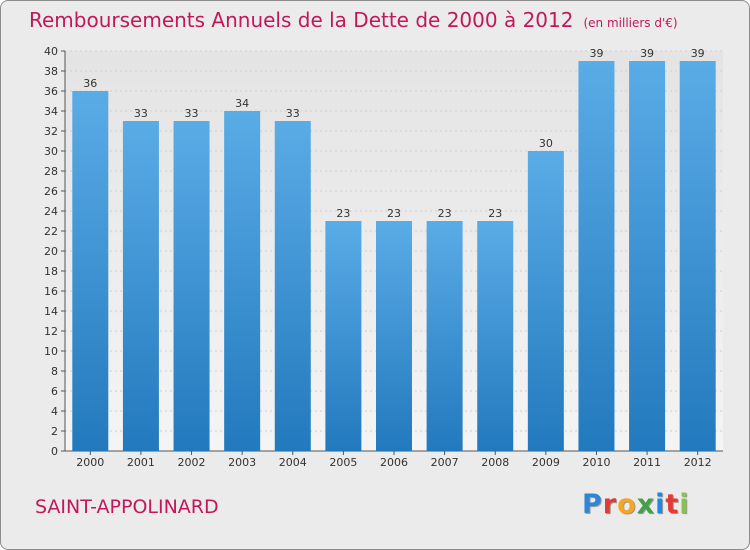  What do you see at coordinates (51, 291) in the screenshot?
I see `y-tick-label: 16` at bounding box center [51, 291].